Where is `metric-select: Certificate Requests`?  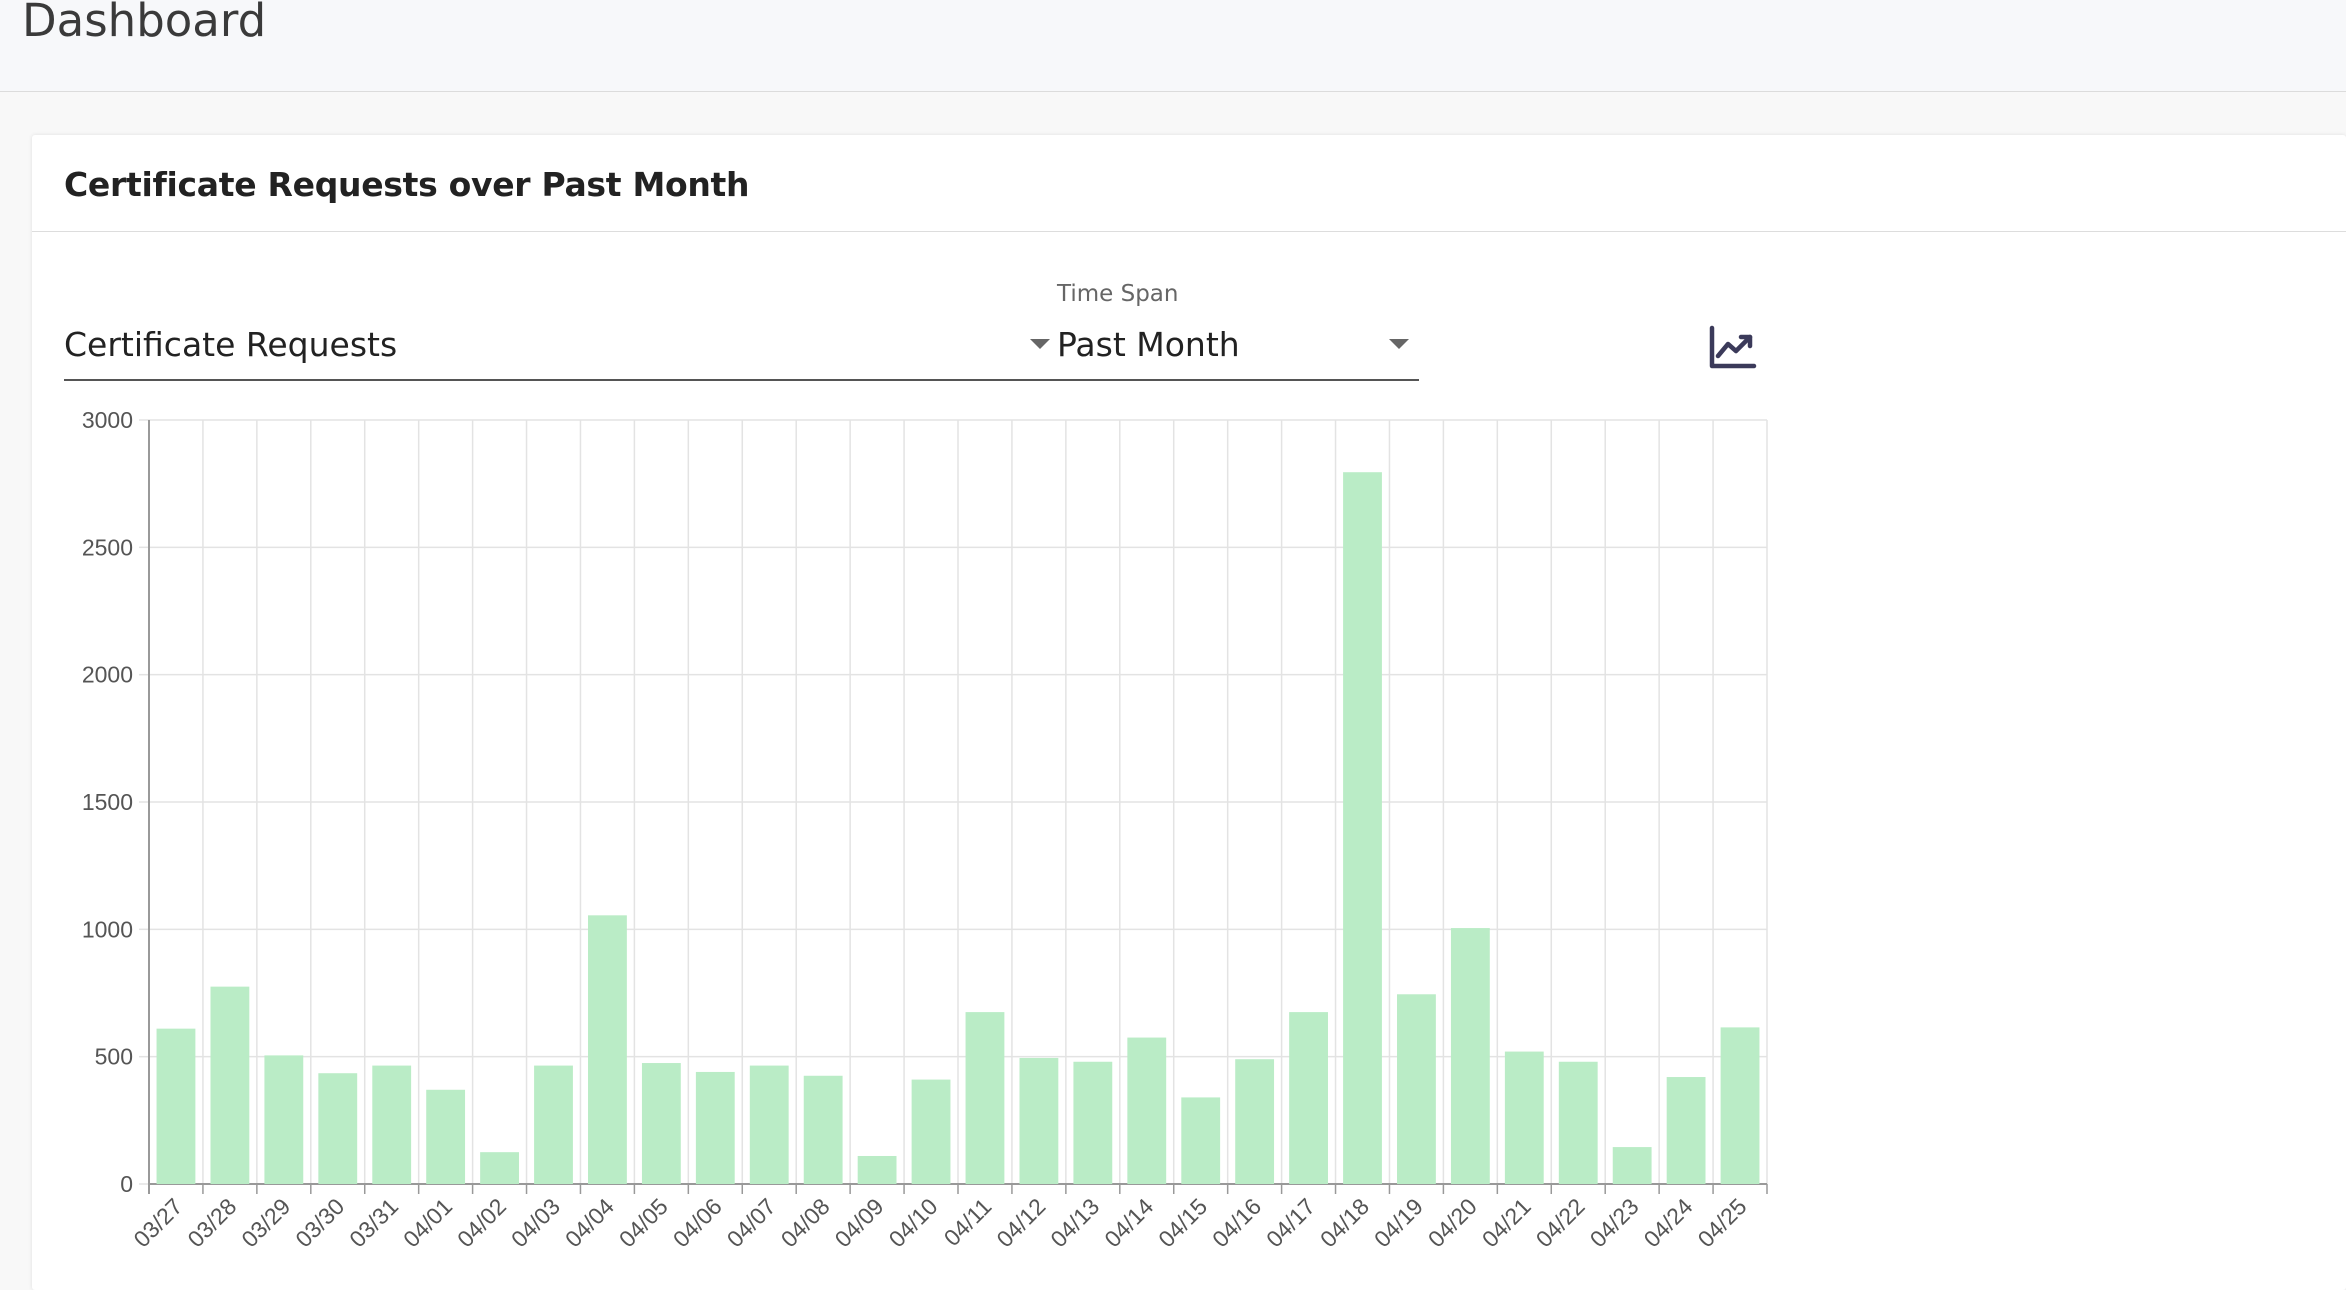
metric-select: Certificate Requests is located at coordinates (562, 348).